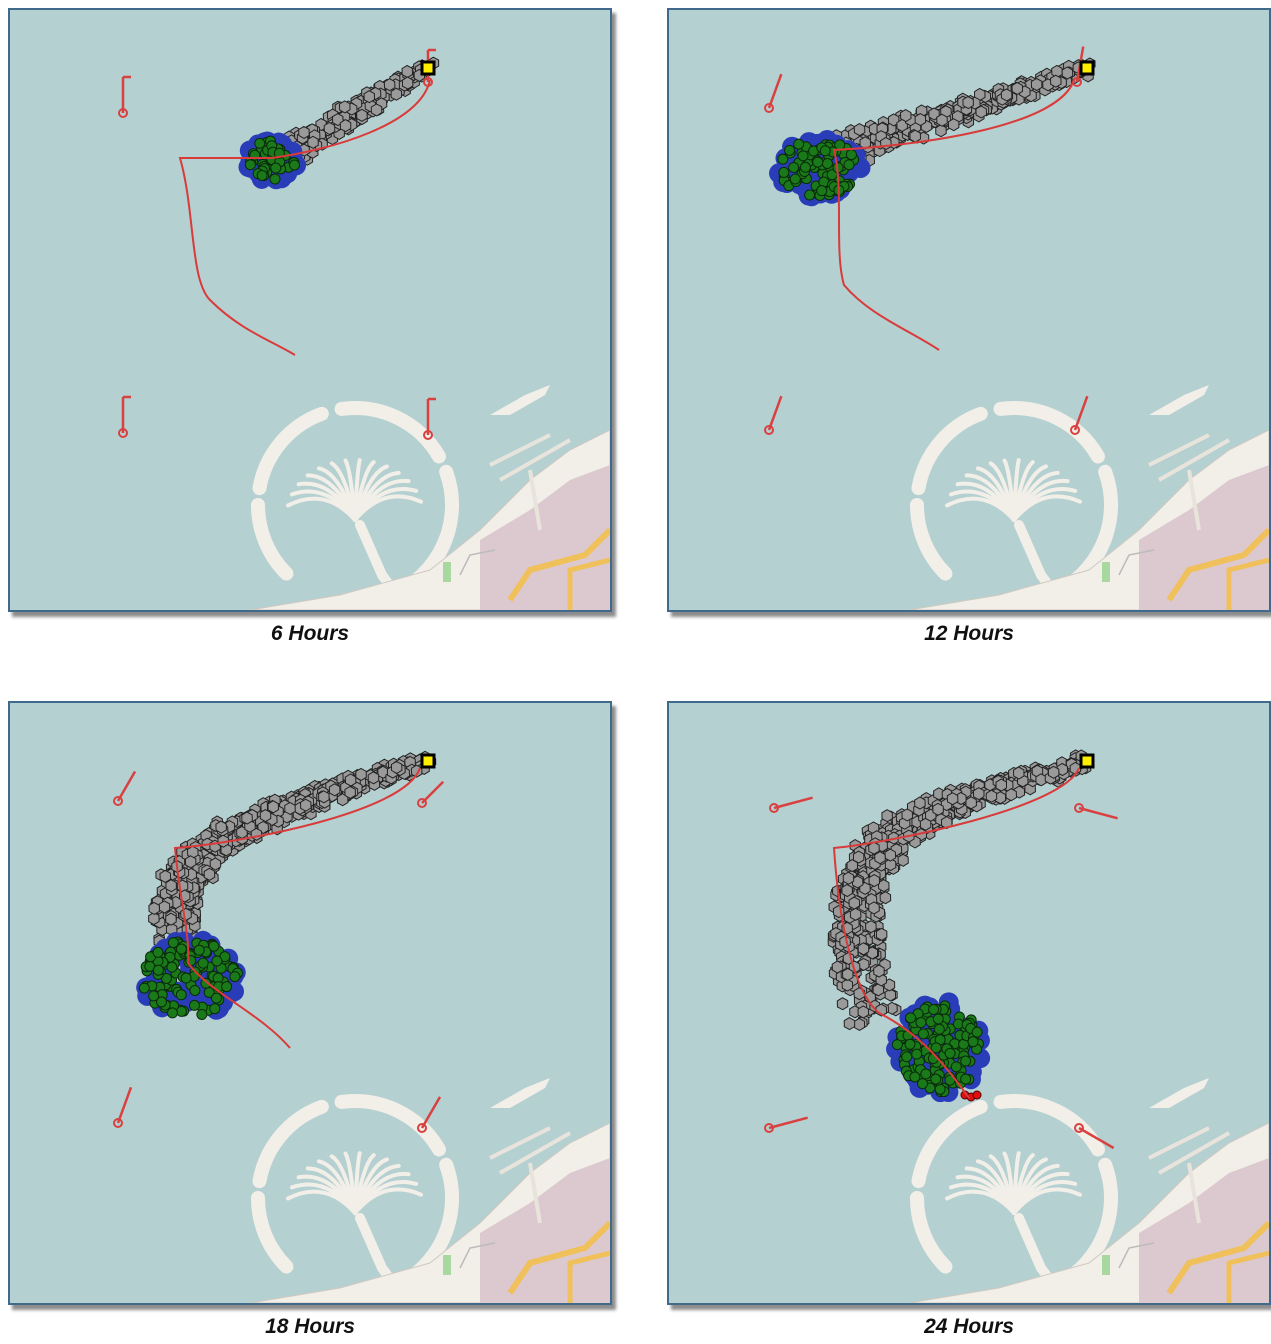 The width and height of the screenshot is (1271, 1344). What do you see at coordinates (971, 1096) in the screenshot?
I see `stranded-particles` at bounding box center [971, 1096].